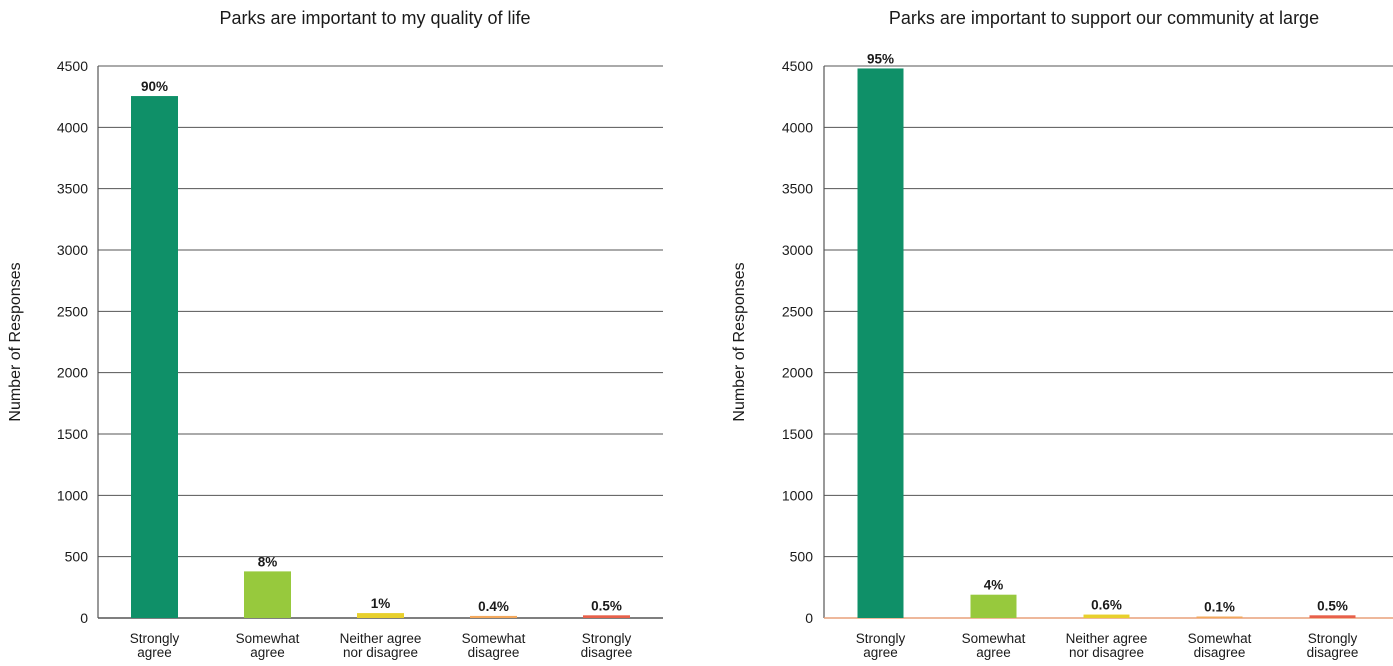 The image size is (1393, 666). Describe the element at coordinates (880, 58) in the screenshot. I see `data-label: 95%` at that location.